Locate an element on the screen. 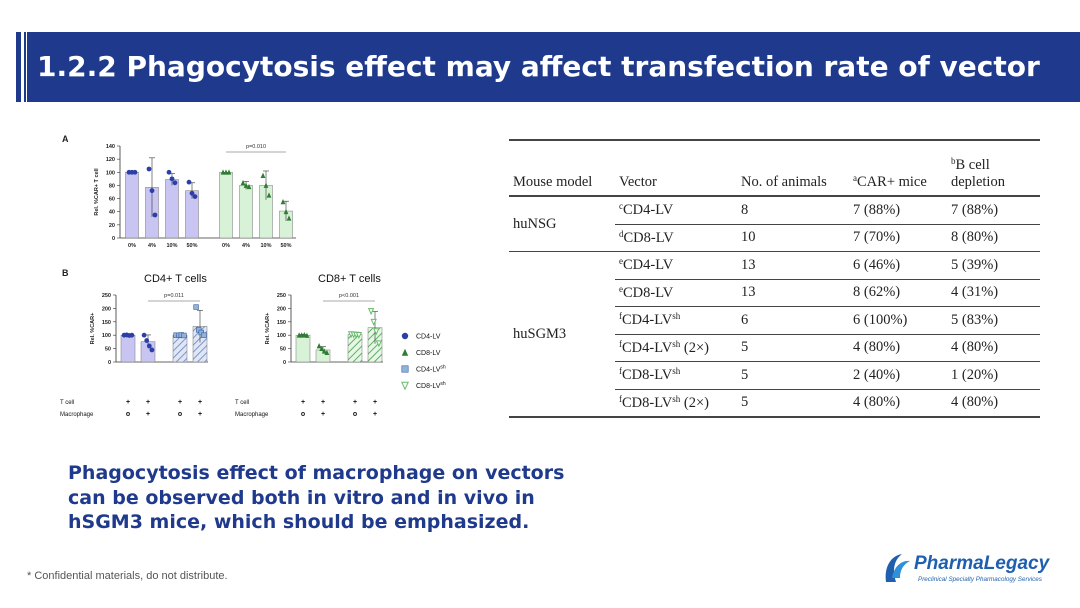 The image size is (1080, 608). legend-label: CD8-LVsh is located at coordinates (431, 385).